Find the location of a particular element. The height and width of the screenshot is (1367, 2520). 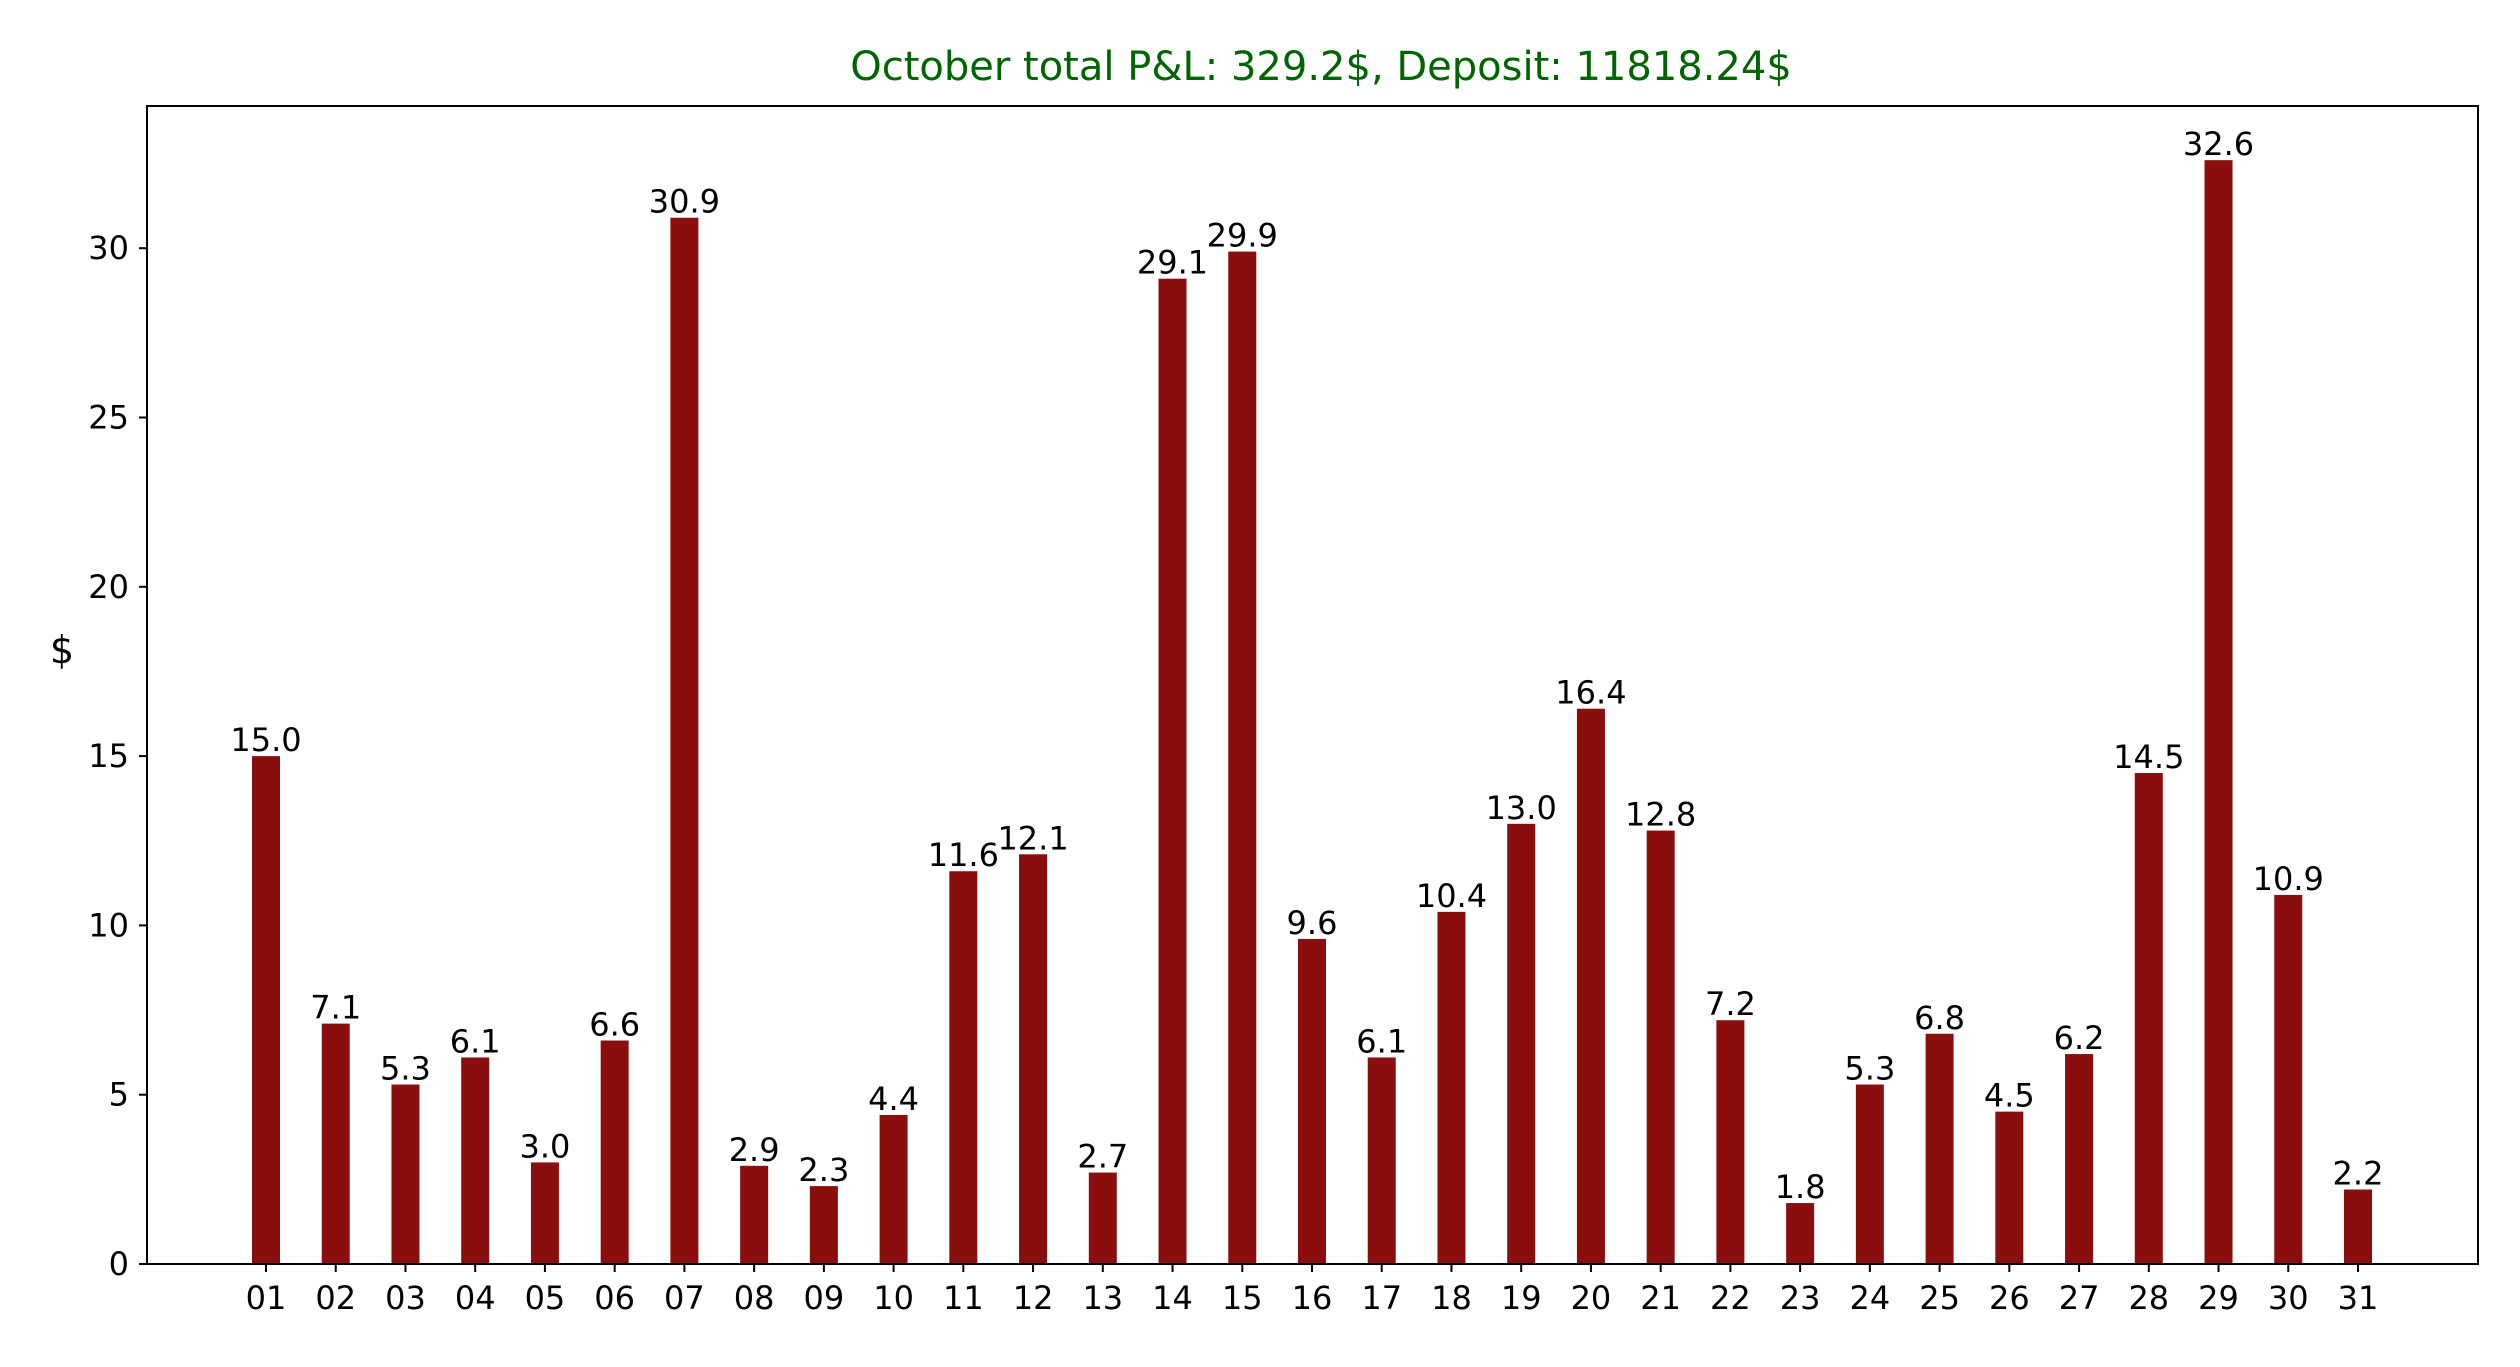

bar-value-label-14: 29.1 is located at coordinates (1172, 263).